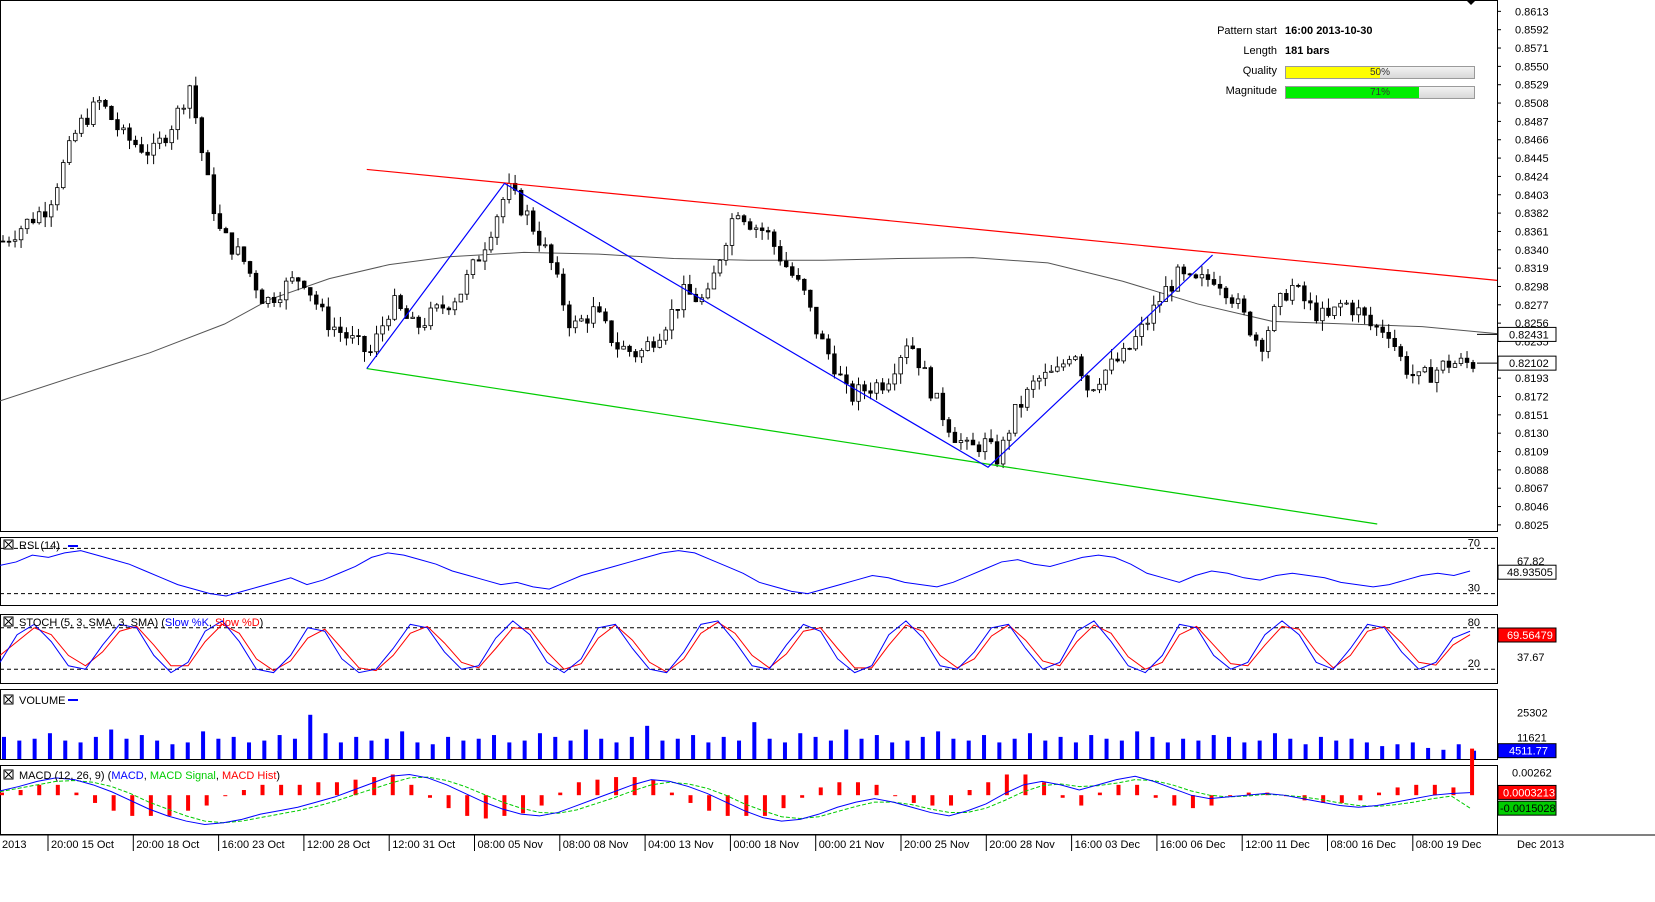  I want to click on magnitude-value: 71%, so click(1379, 92).